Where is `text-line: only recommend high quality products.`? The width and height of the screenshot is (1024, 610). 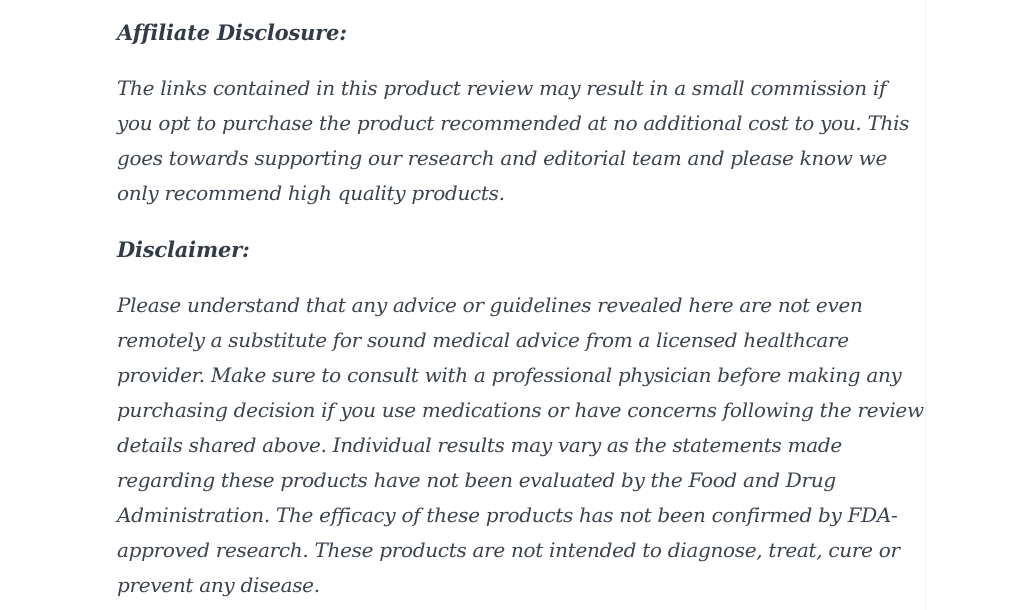 text-line: only recommend high quality products. is located at coordinates (311, 193).